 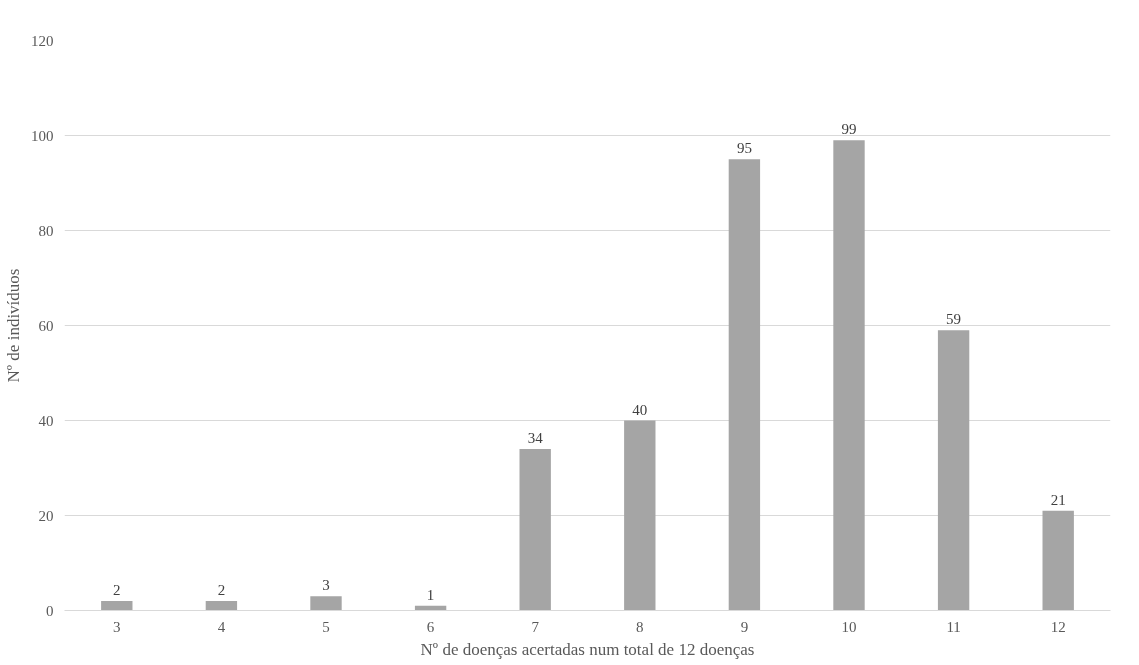 I want to click on data-label: 99, so click(x=849, y=129).